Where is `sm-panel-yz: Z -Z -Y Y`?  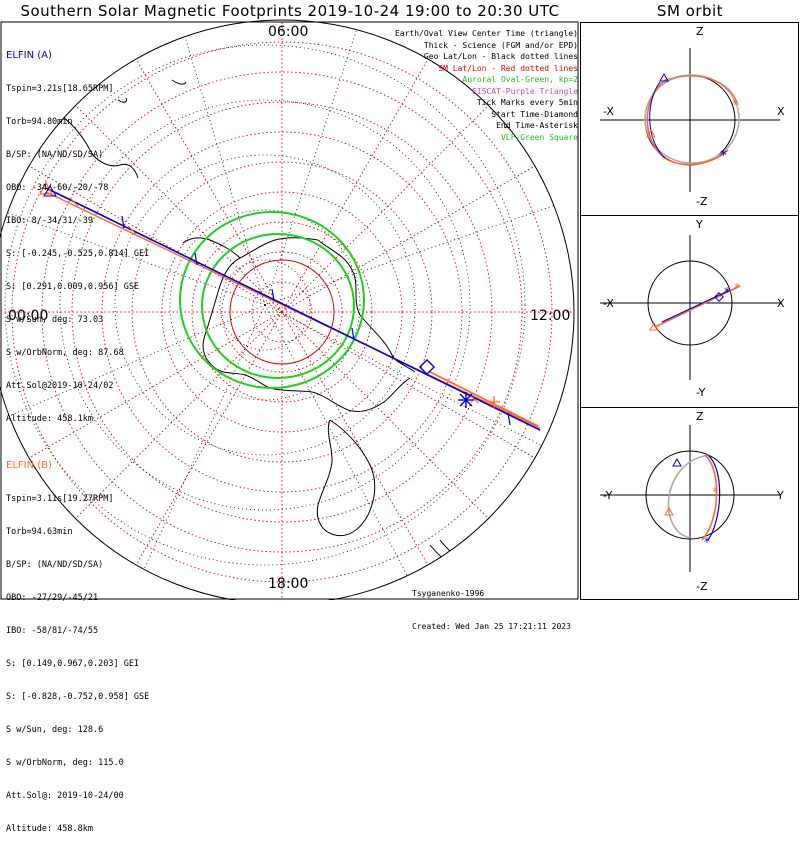 sm-panel-yz: Z -Z -Y Y is located at coordinates (689, 503).